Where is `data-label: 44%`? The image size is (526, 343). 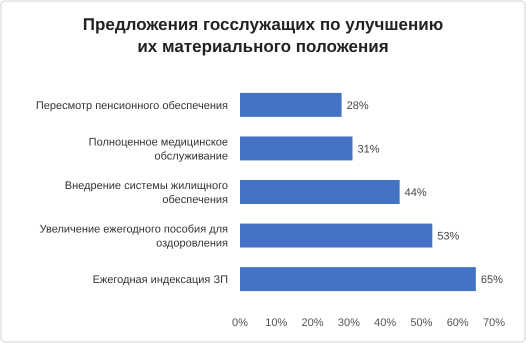
data-label: 44% is located at coordinates (415, 193).